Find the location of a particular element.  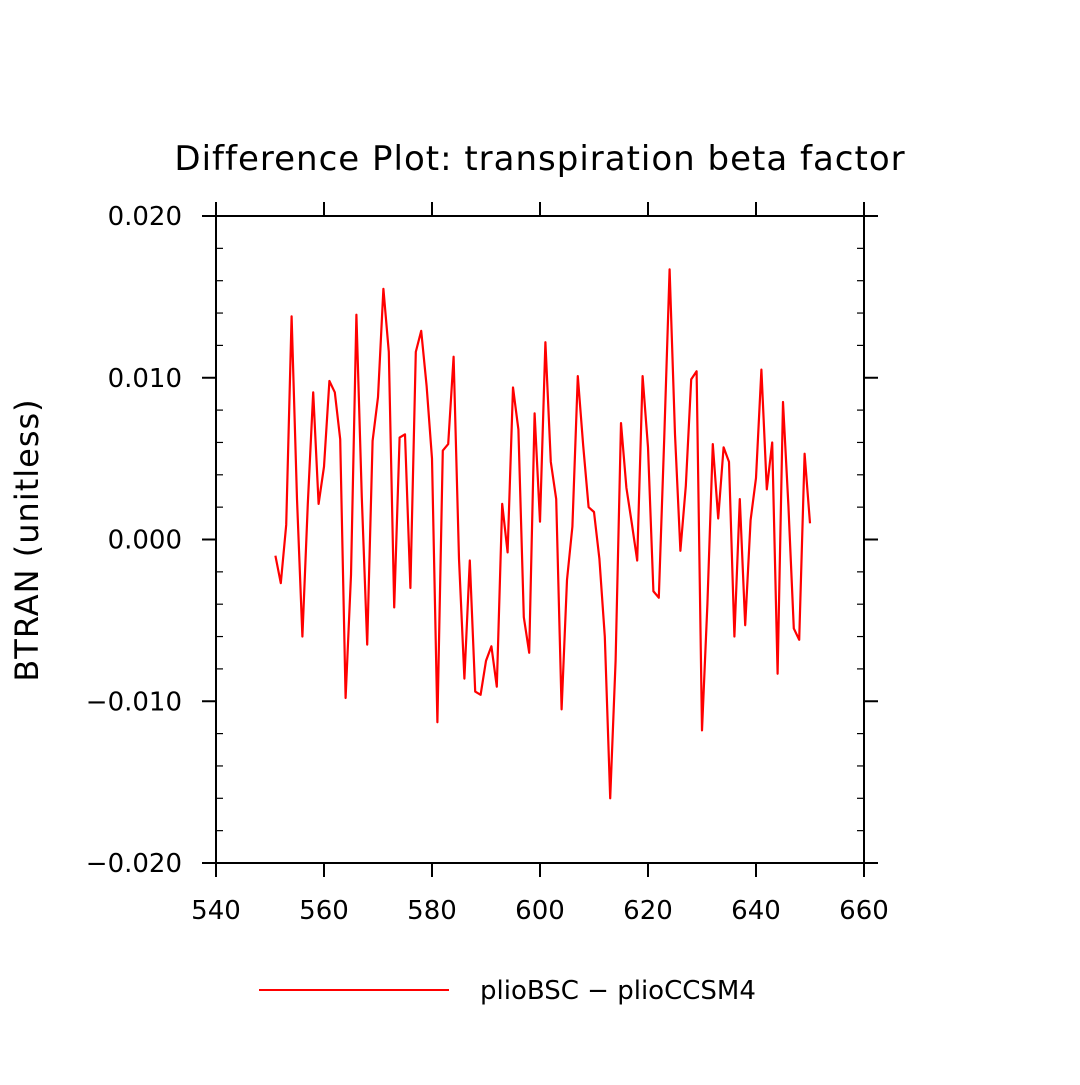

x-tick-label: 620 is located at coordinates (648, 911).